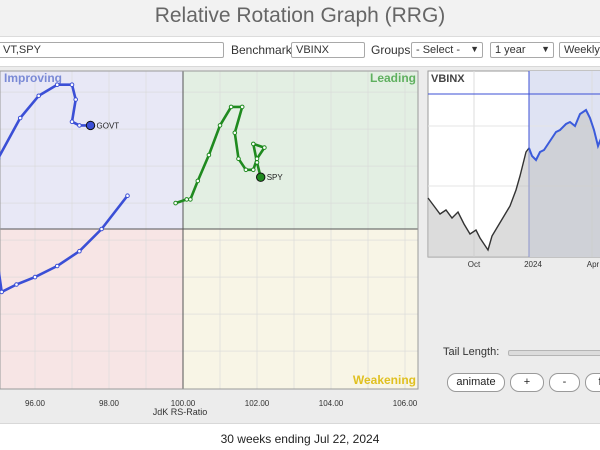 Image resolution: width=600 pixels, height=450 pixels. What do you see at coordinates (478, 199) in the screenshot?
I see `benchmark-price-line-history` at bounding box center [478, 199].